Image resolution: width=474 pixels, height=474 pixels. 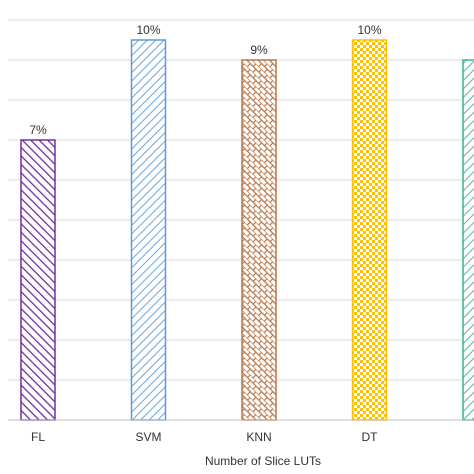 What do you see at coordinates (263, 461) in the screenshot?
I see `x-axis-title: Number of Slice LUTs` at bounding box center [263, 461].